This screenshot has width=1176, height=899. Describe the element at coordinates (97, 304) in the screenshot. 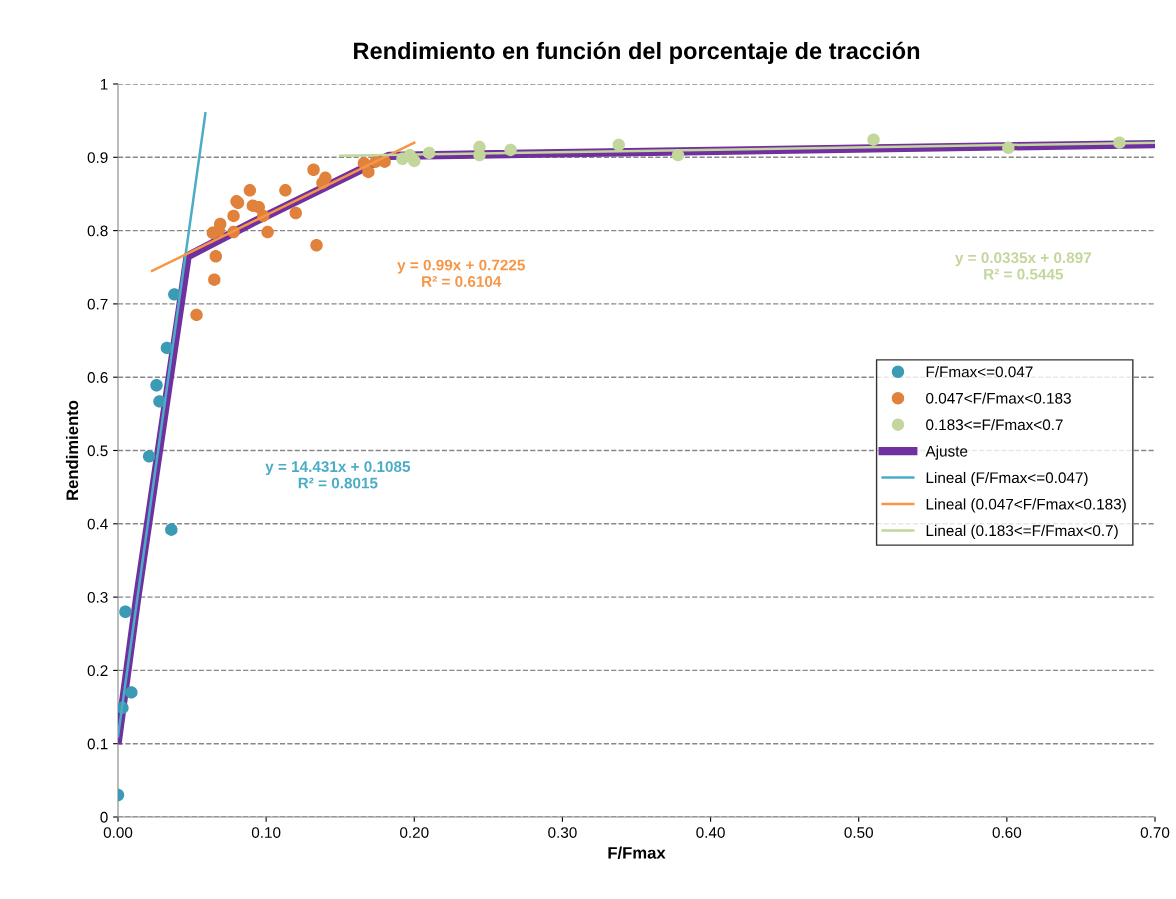

I see `y-tick-label: 0.7` at that location.